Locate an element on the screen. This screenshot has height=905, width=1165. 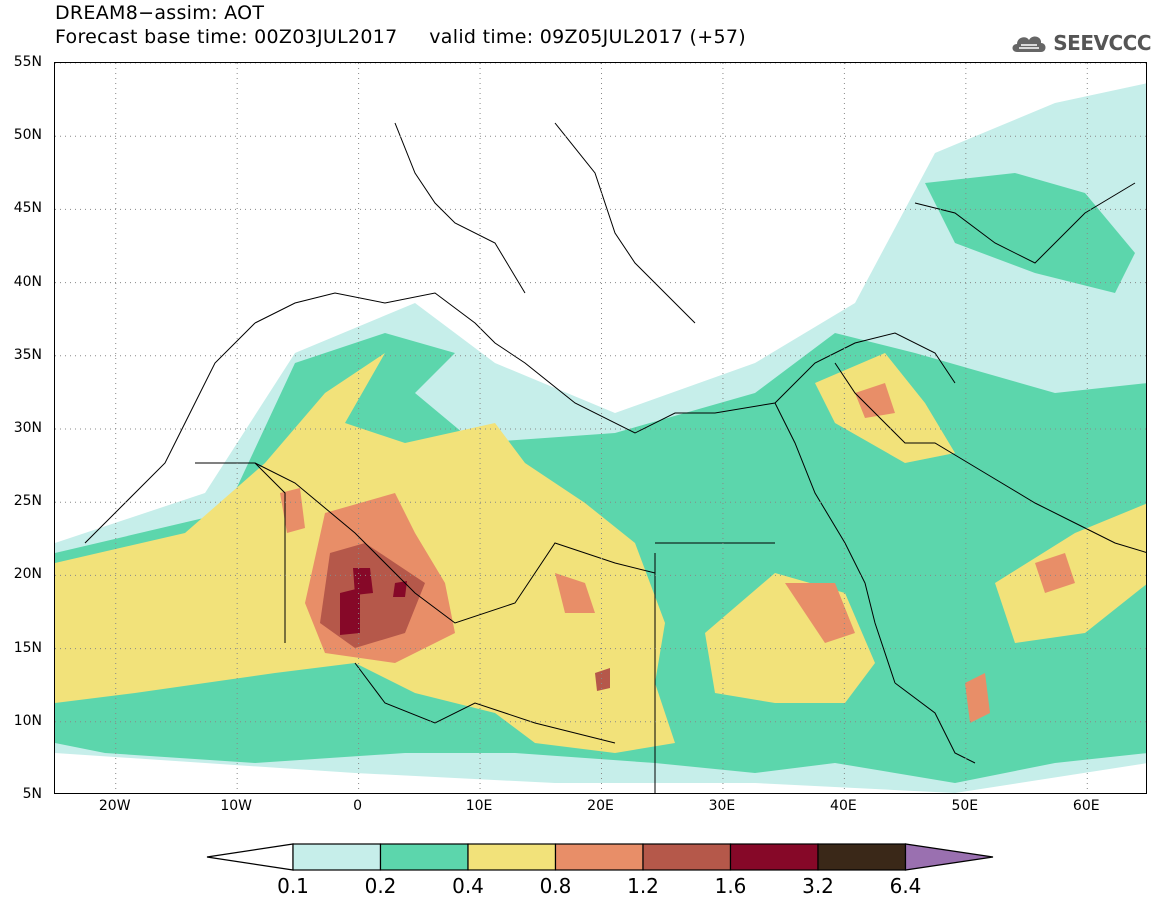
lat-tick-label: 15N is located at coordinates (27, 647).